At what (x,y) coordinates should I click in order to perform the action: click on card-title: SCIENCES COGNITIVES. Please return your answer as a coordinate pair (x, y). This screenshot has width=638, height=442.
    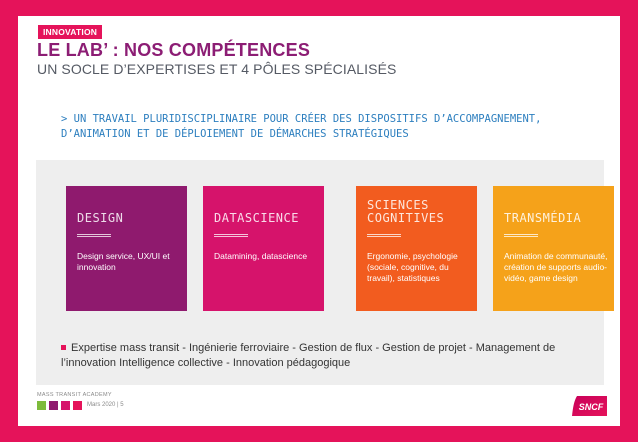
    Looking at the image, I should click on (405, 212).